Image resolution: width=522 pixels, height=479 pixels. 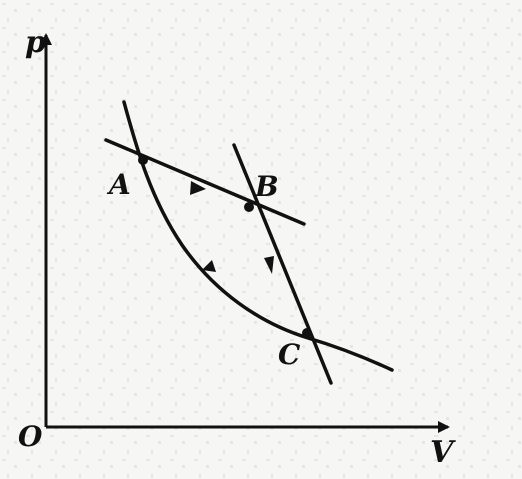 I want to click on origin-label: O, so click(x=30, y=436).